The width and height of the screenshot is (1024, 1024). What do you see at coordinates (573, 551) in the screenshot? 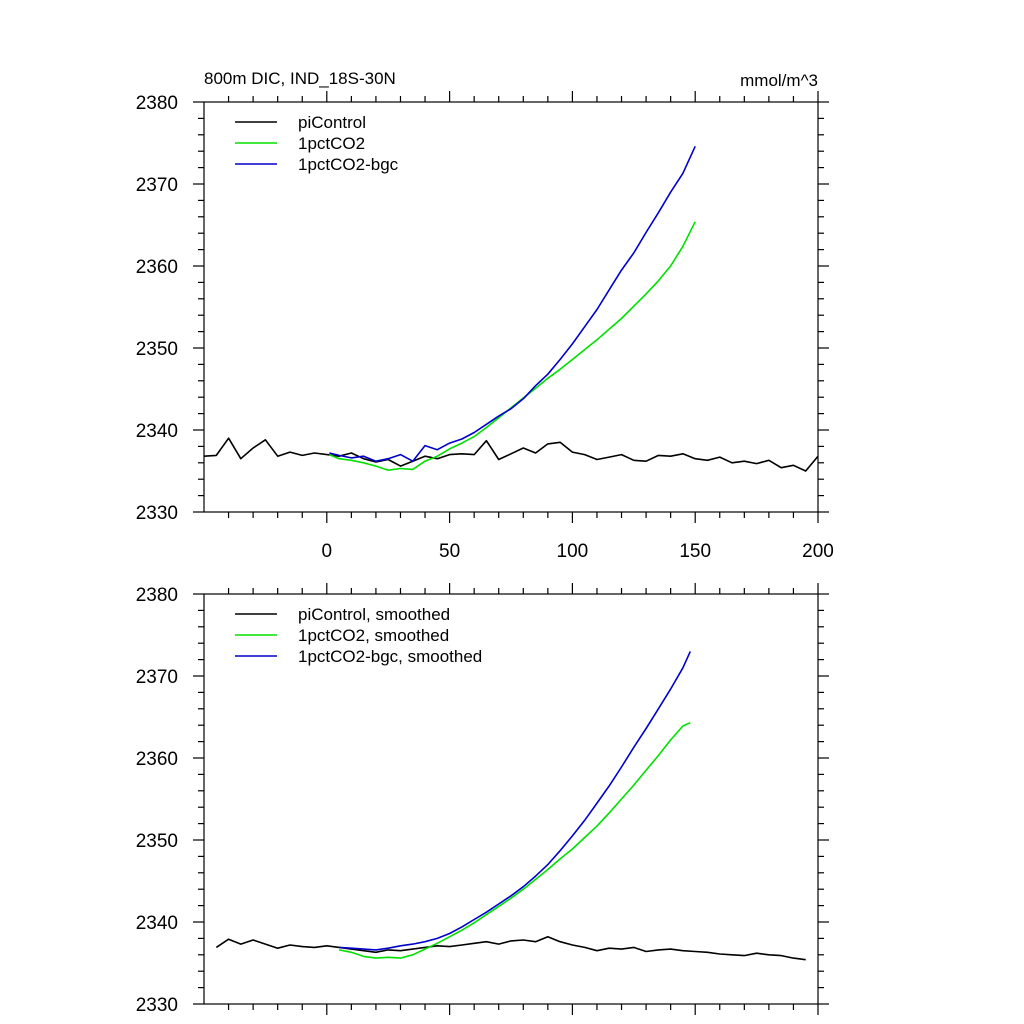
I see `x-tick-label: 100` at bounding box center [573, 551].